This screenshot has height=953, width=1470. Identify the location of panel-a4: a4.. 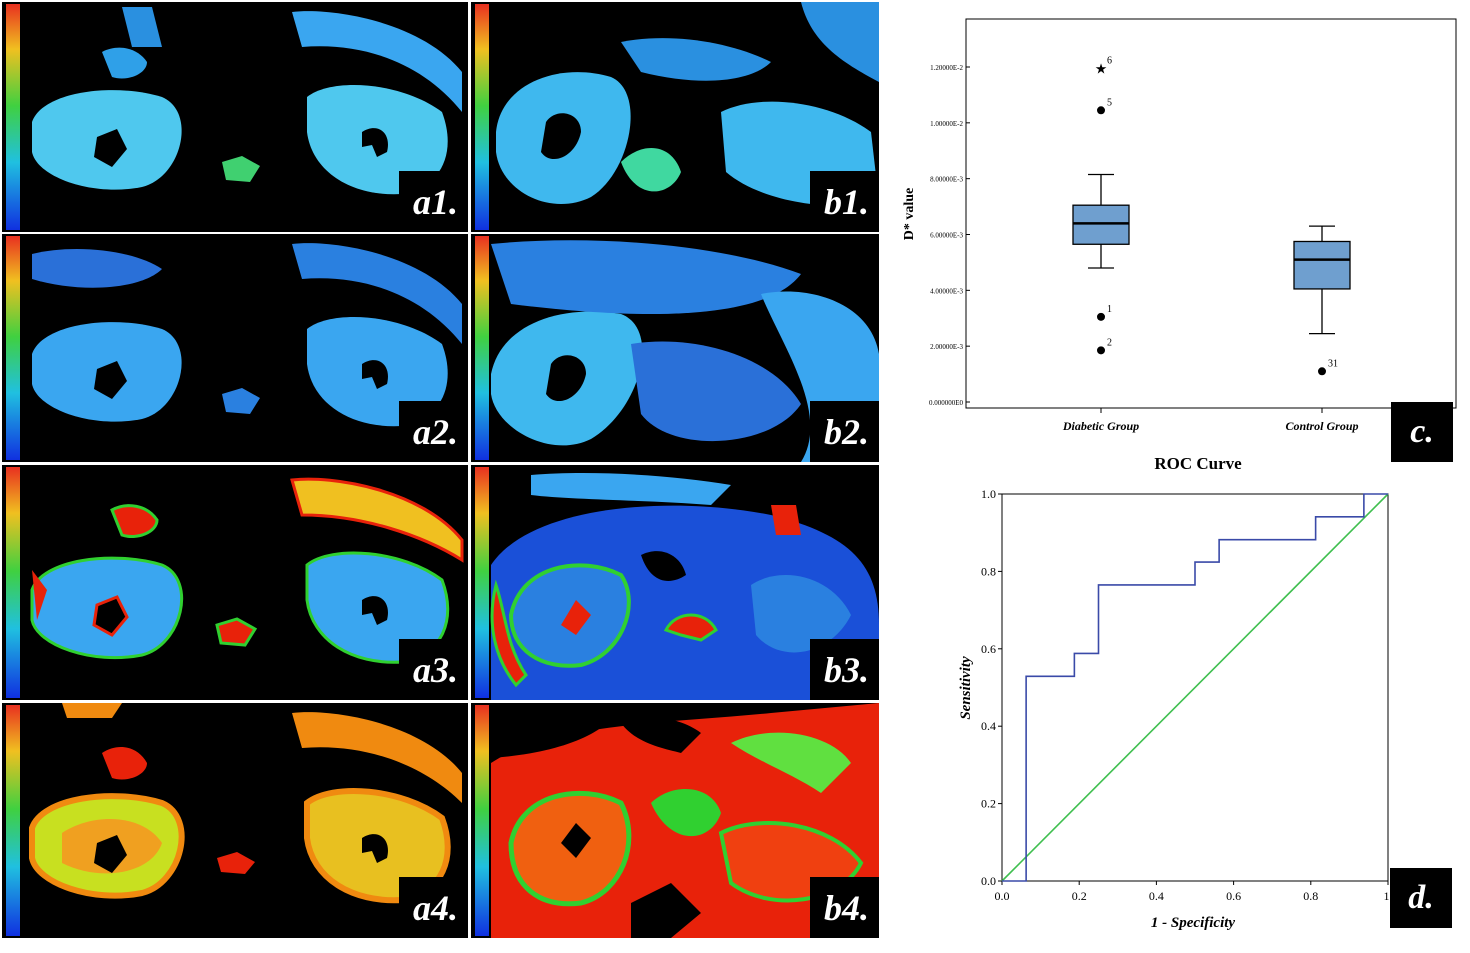
(235, 820).